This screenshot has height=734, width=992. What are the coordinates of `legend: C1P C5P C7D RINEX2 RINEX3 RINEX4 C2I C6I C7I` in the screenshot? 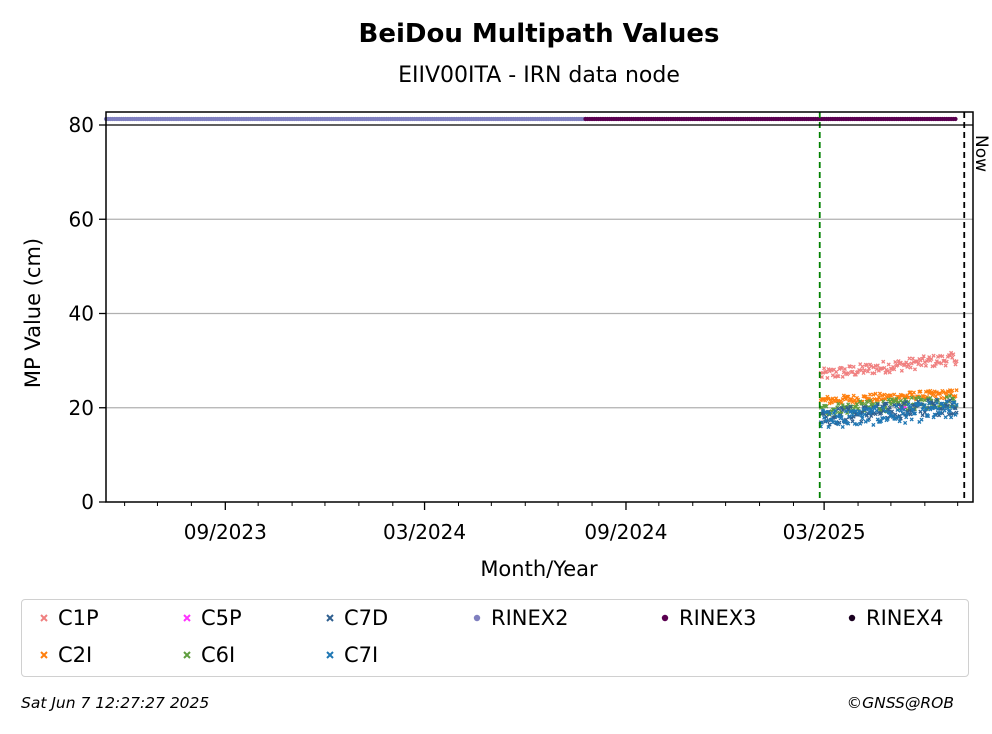 It's located at (495, 638).